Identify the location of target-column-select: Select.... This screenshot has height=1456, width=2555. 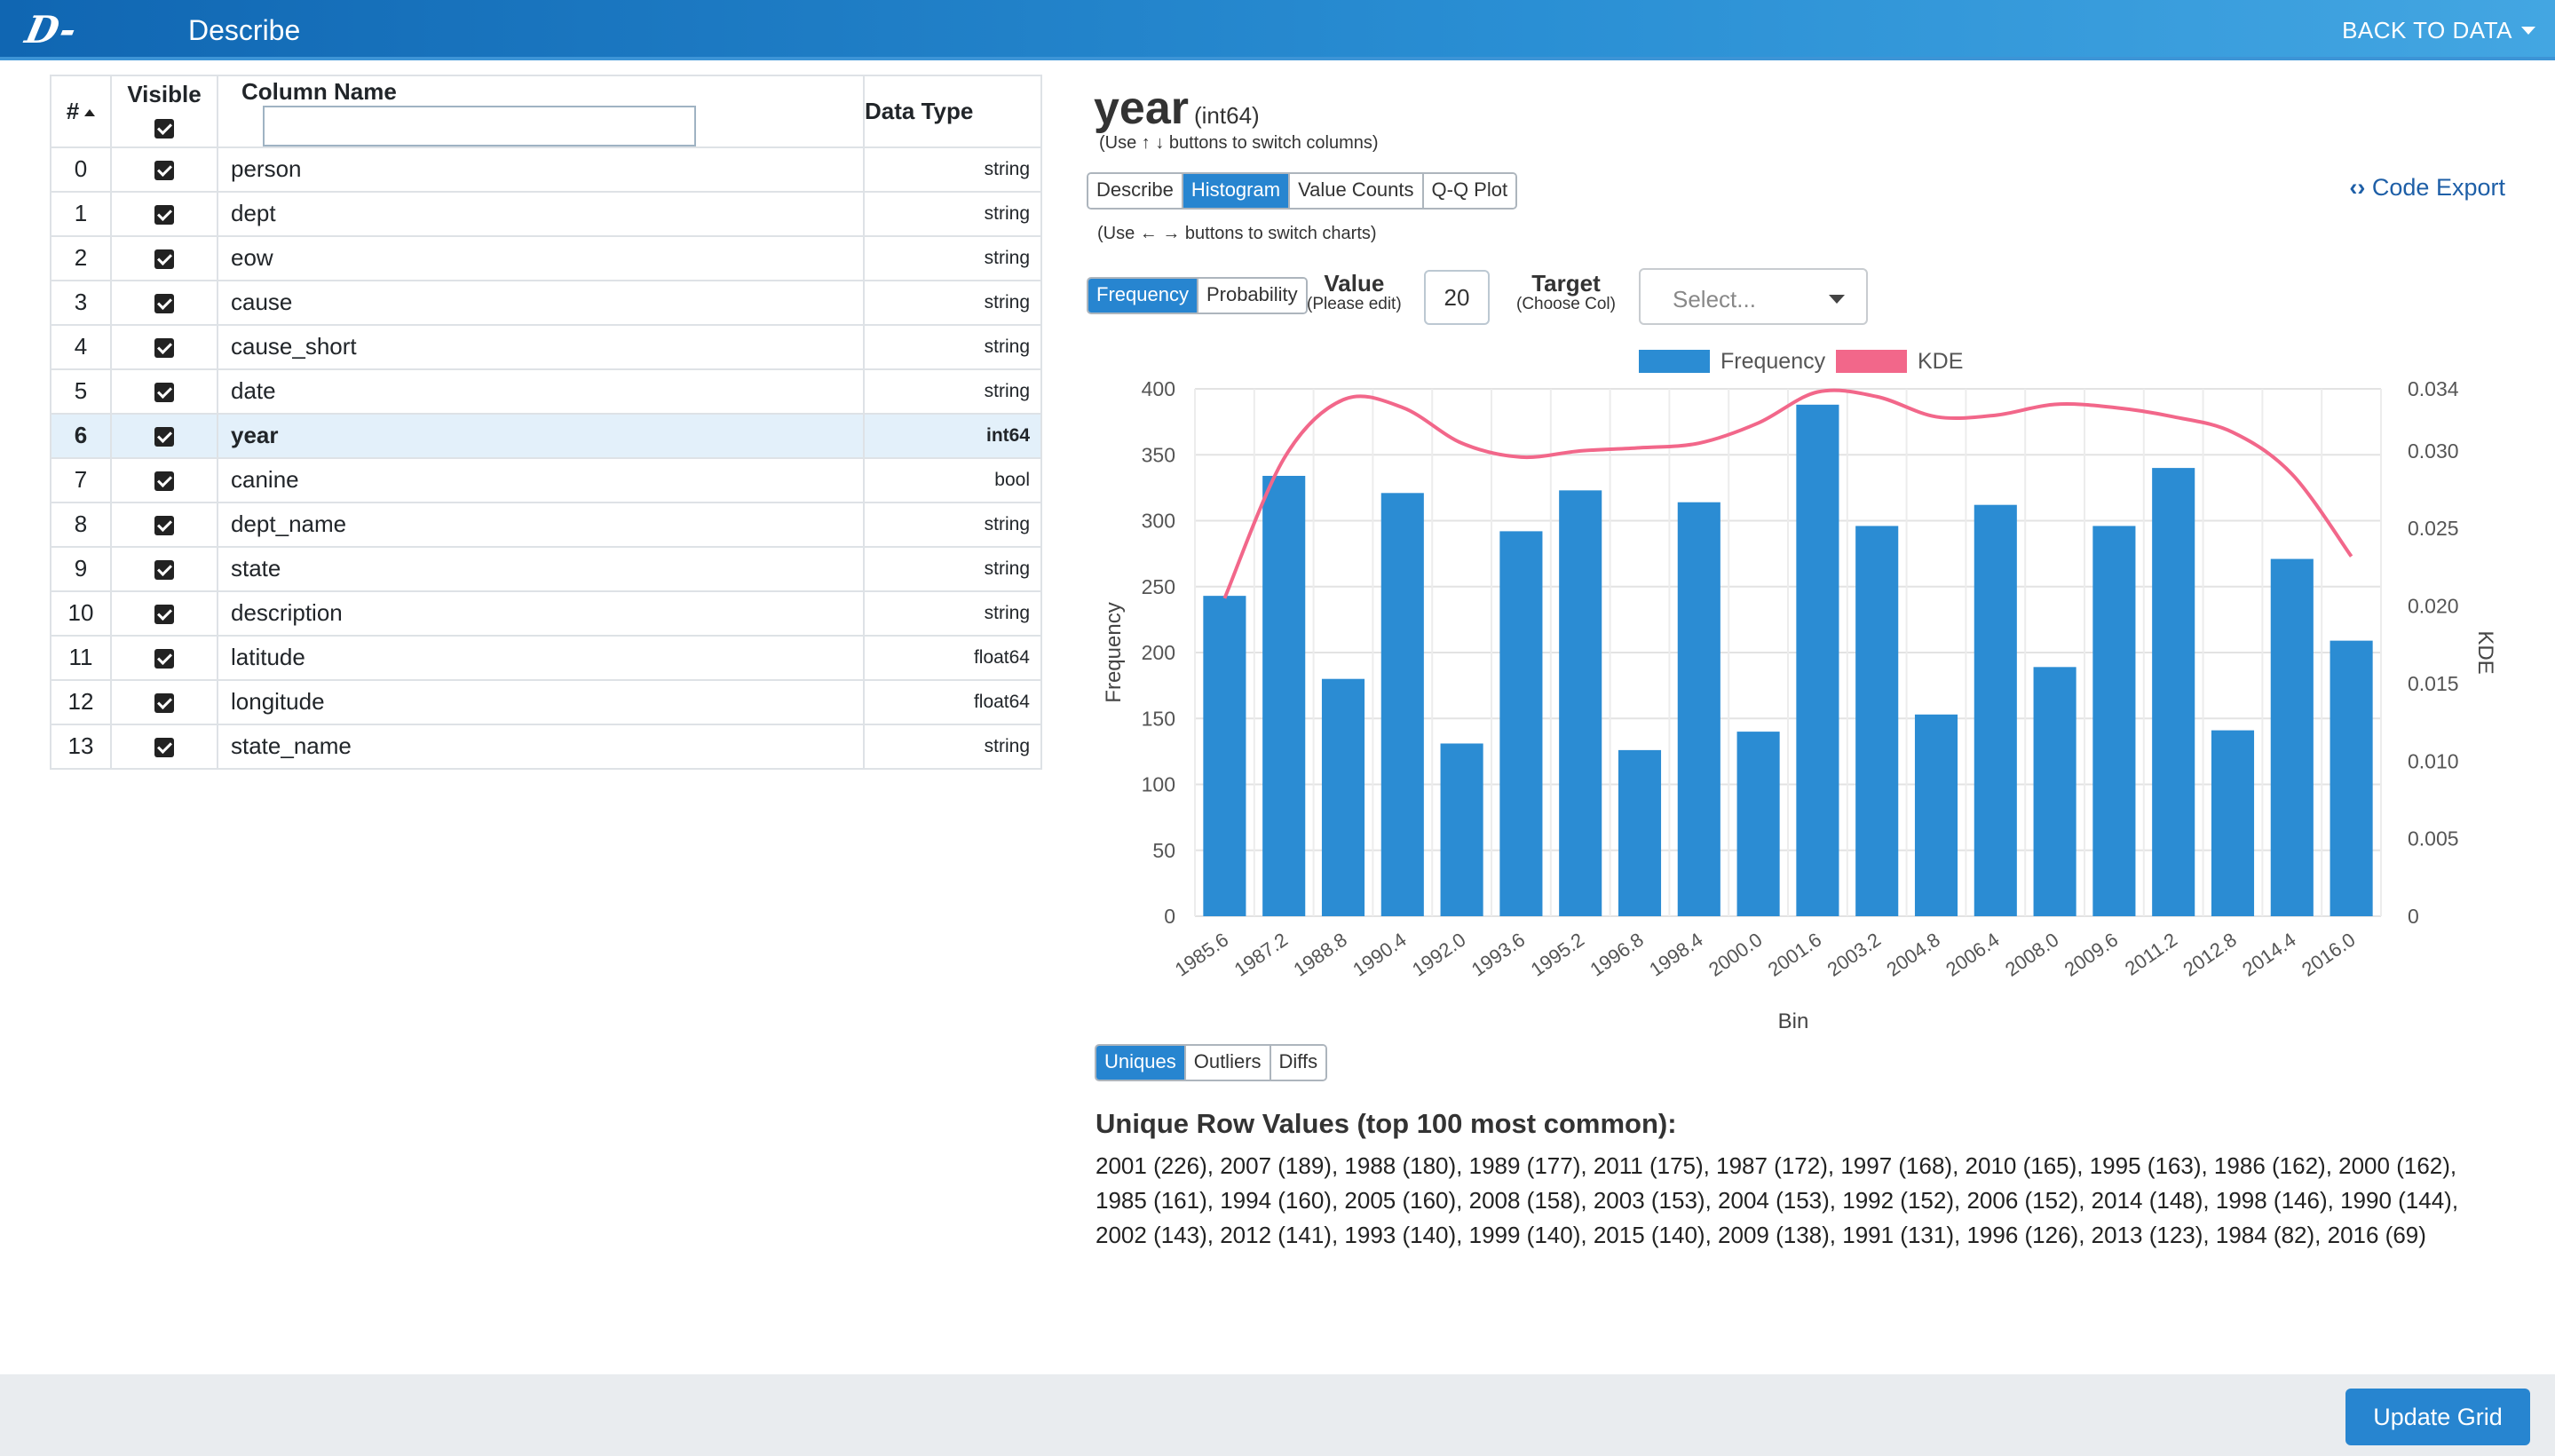
(1753, 296).